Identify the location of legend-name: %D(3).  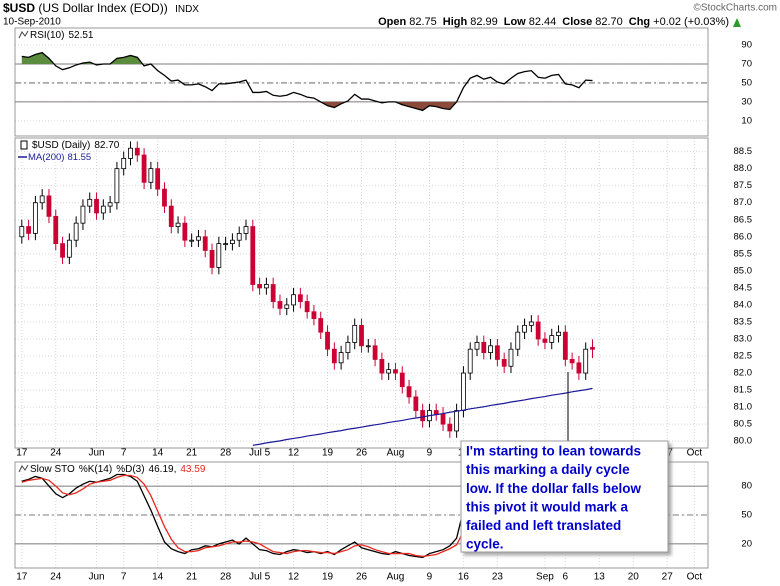
(130, 469).